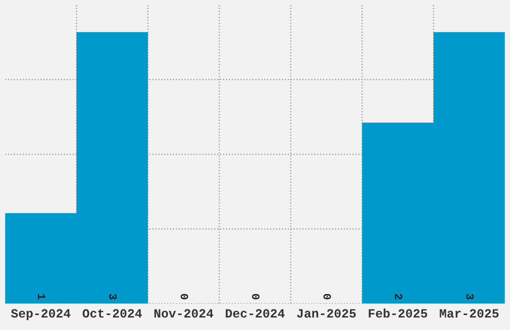 The height and width of the screenshot is (330, 510). I want to click on x-tick-label: Sep-2024, so click(40, 314).